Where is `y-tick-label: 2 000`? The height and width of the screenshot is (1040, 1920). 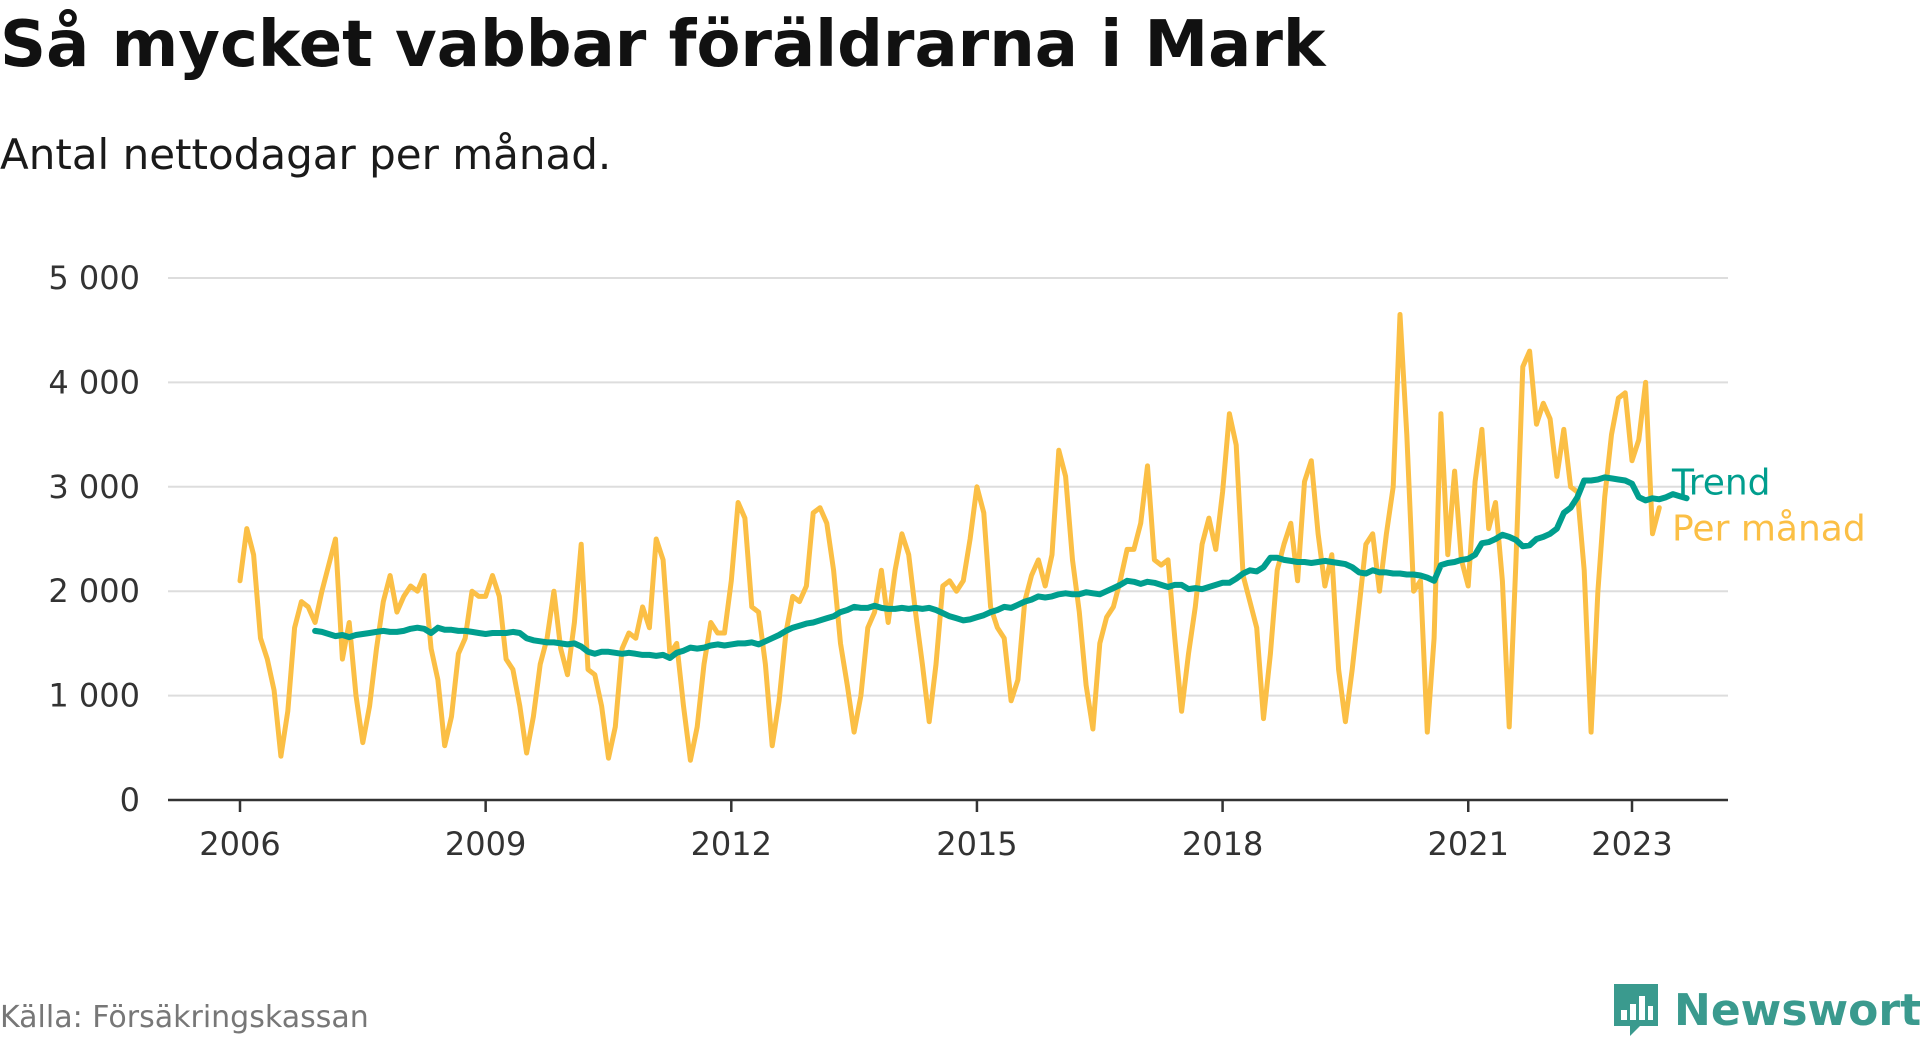 y-tick-label: 2 000 is located at coordinates (94, 591).